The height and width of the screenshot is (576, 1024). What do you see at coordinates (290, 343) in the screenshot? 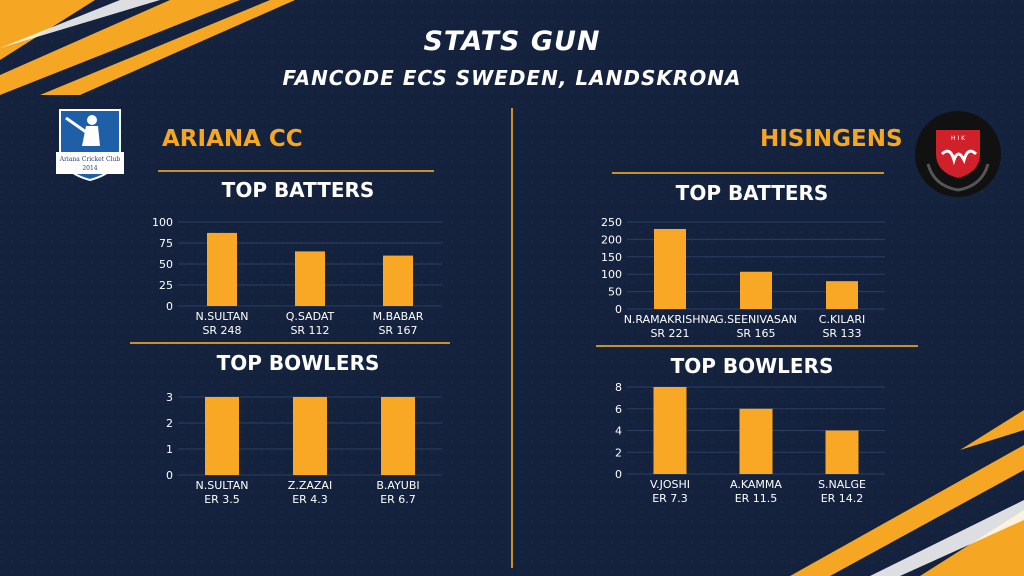
I see `rule-left-mid` at bounding box center [290, 343].